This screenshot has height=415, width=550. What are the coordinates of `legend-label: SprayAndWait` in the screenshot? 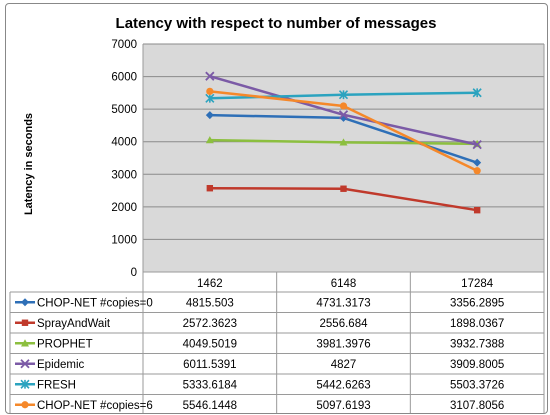 It's located at (74, 324).